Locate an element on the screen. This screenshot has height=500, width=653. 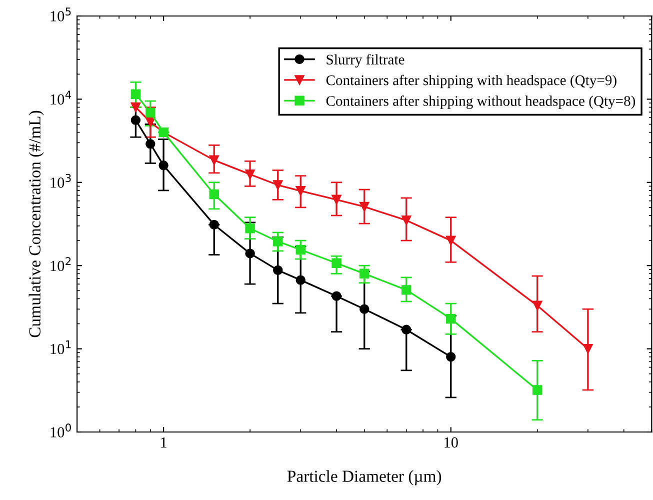
y-tick-label: 10$^{2}$ is located at coordinates (60, 264).